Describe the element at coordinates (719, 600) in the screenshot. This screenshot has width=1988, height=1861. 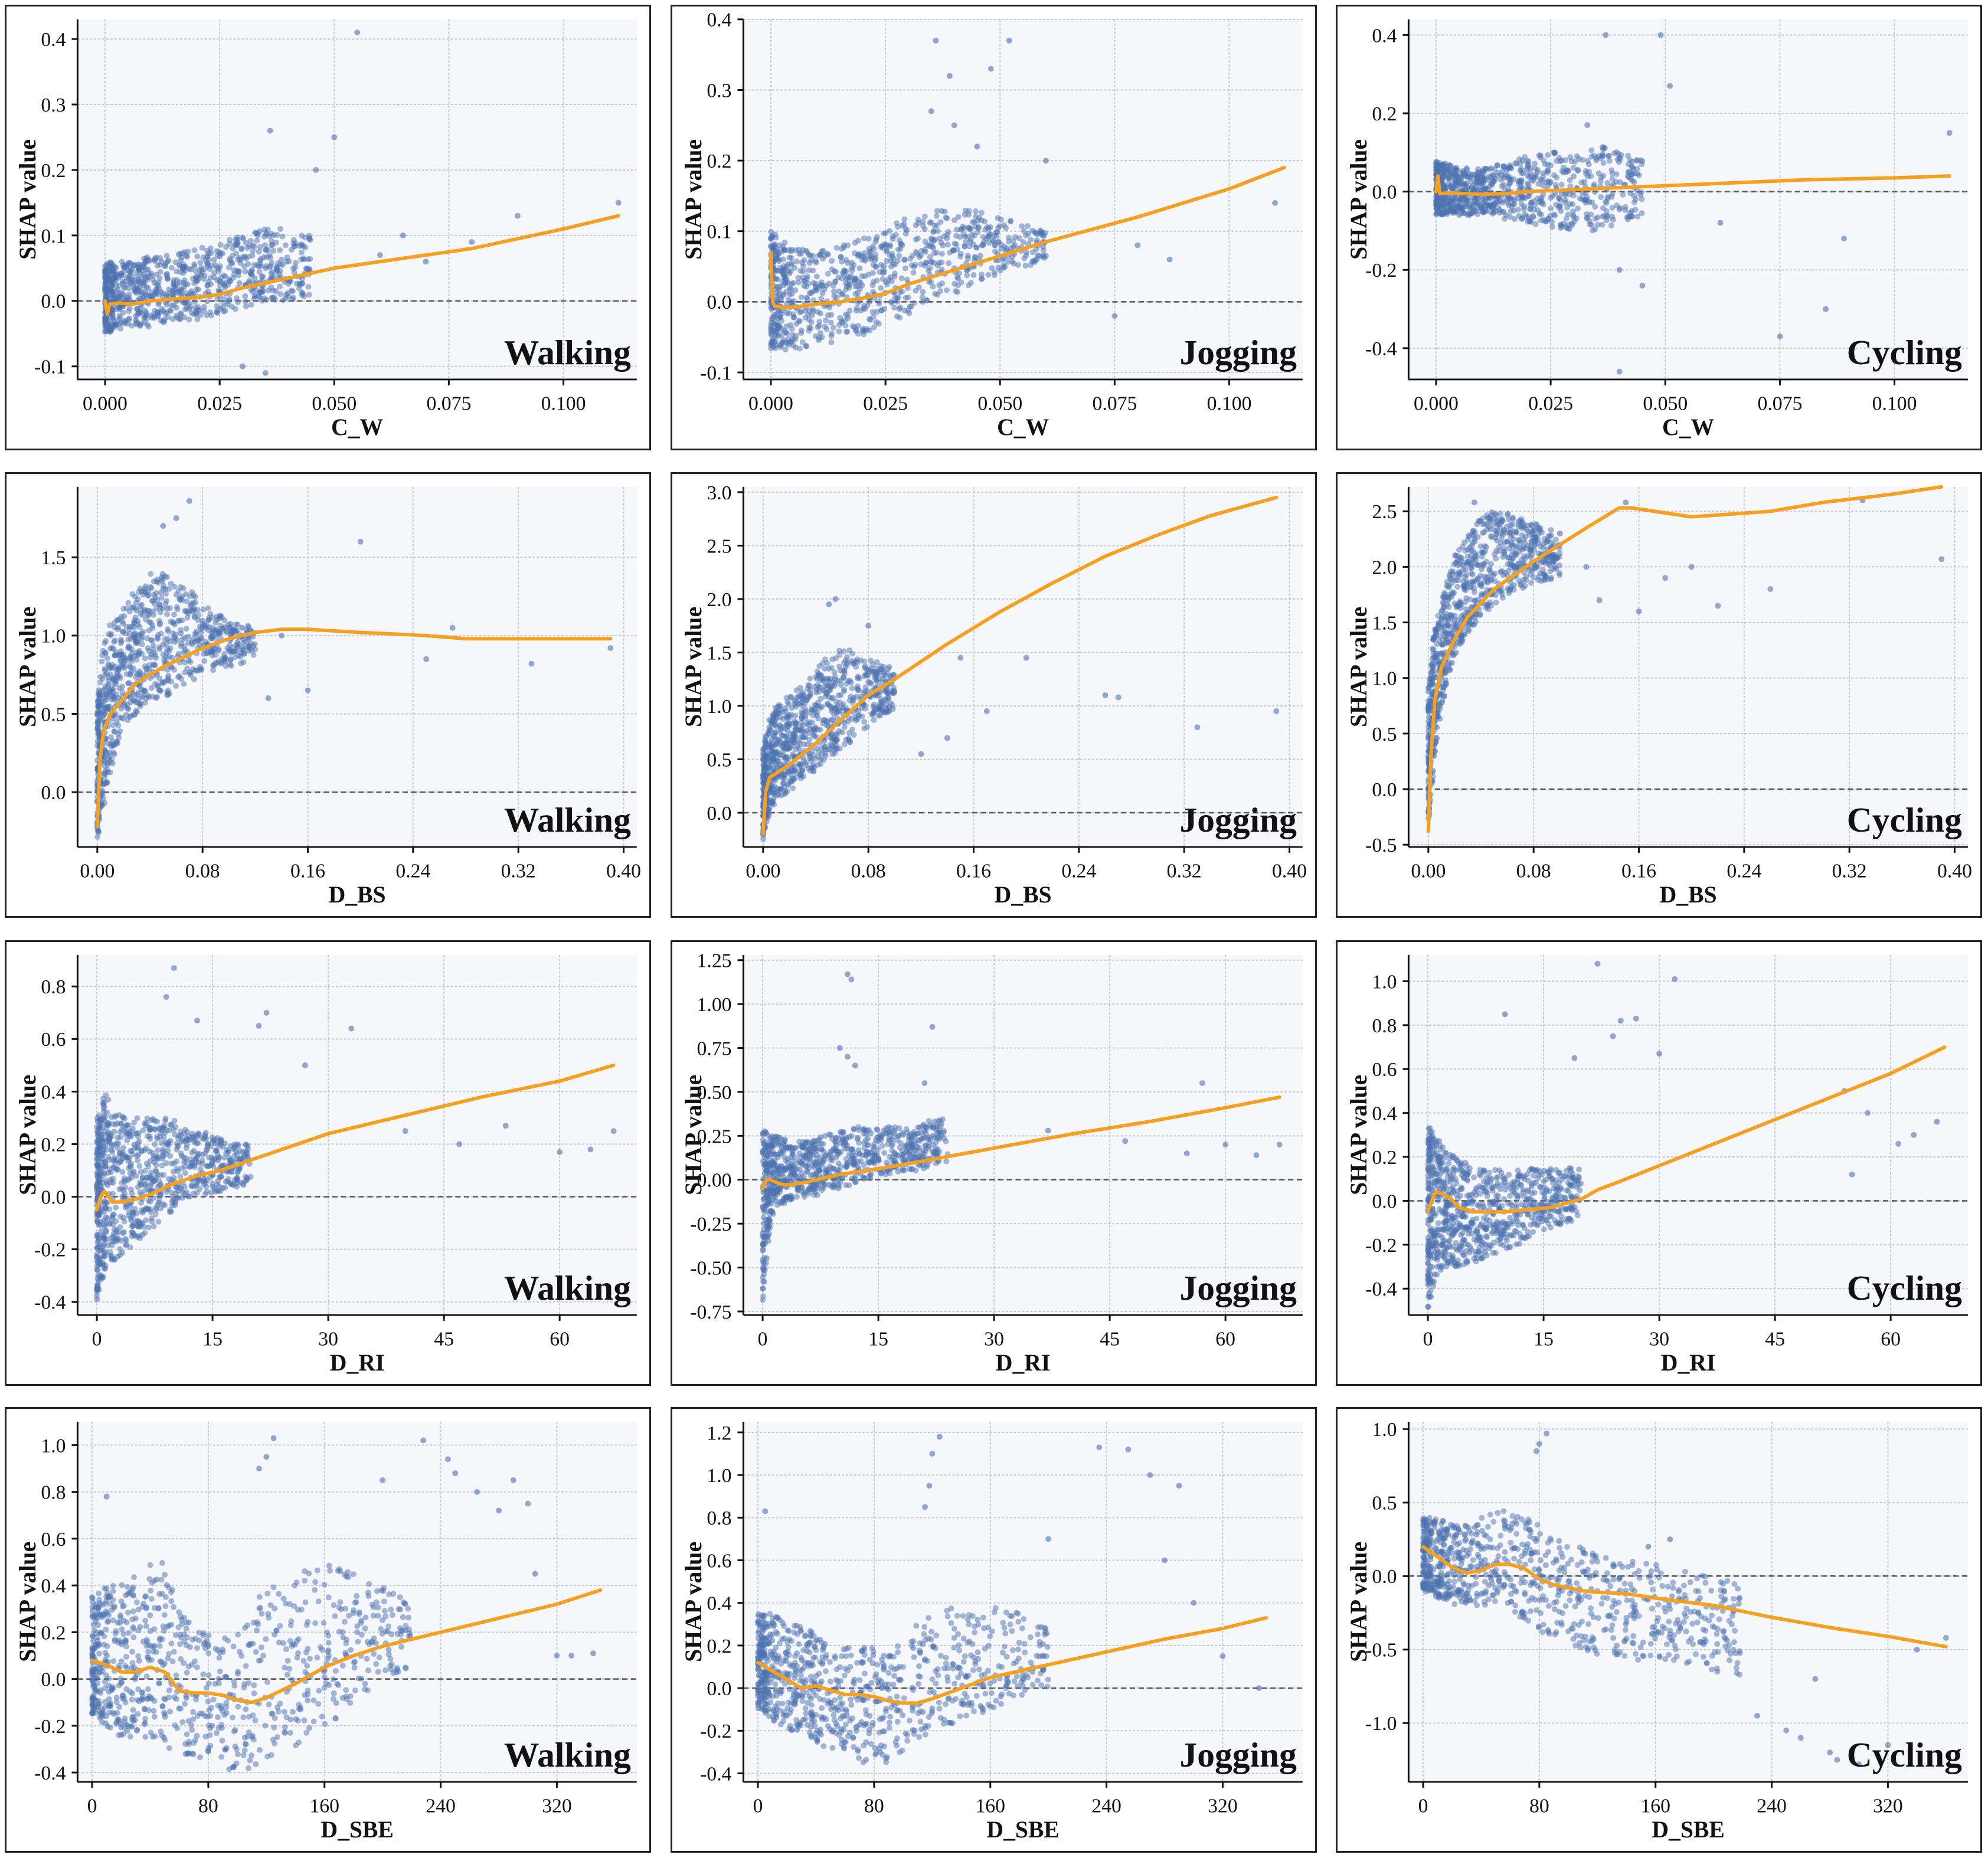
I see `y-tick-label: 2.0` at that location.